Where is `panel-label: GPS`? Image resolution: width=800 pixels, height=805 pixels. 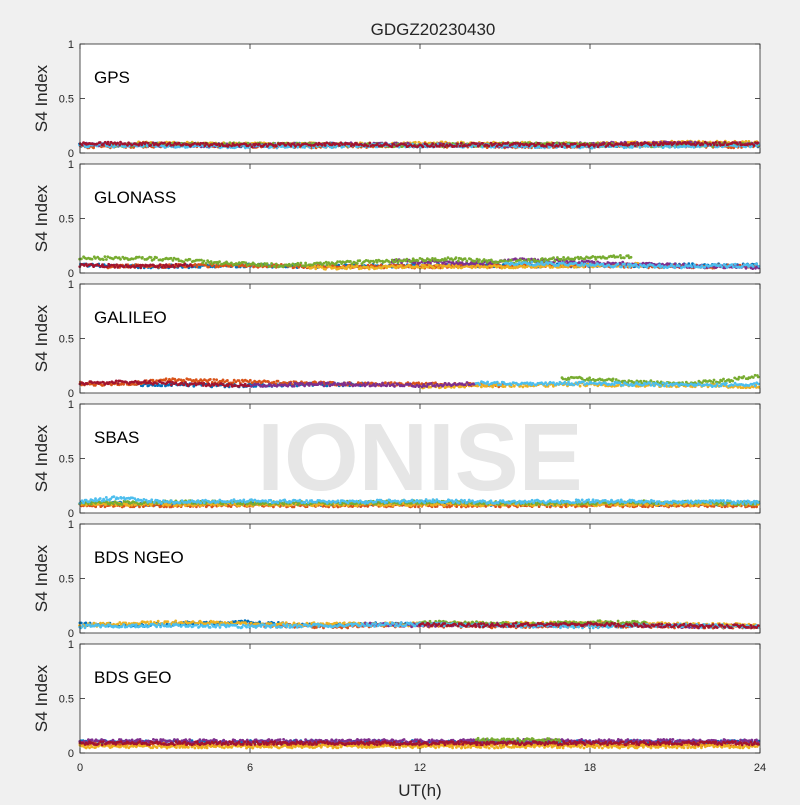
panel-label: GPS is located at coordinates (112, 77).